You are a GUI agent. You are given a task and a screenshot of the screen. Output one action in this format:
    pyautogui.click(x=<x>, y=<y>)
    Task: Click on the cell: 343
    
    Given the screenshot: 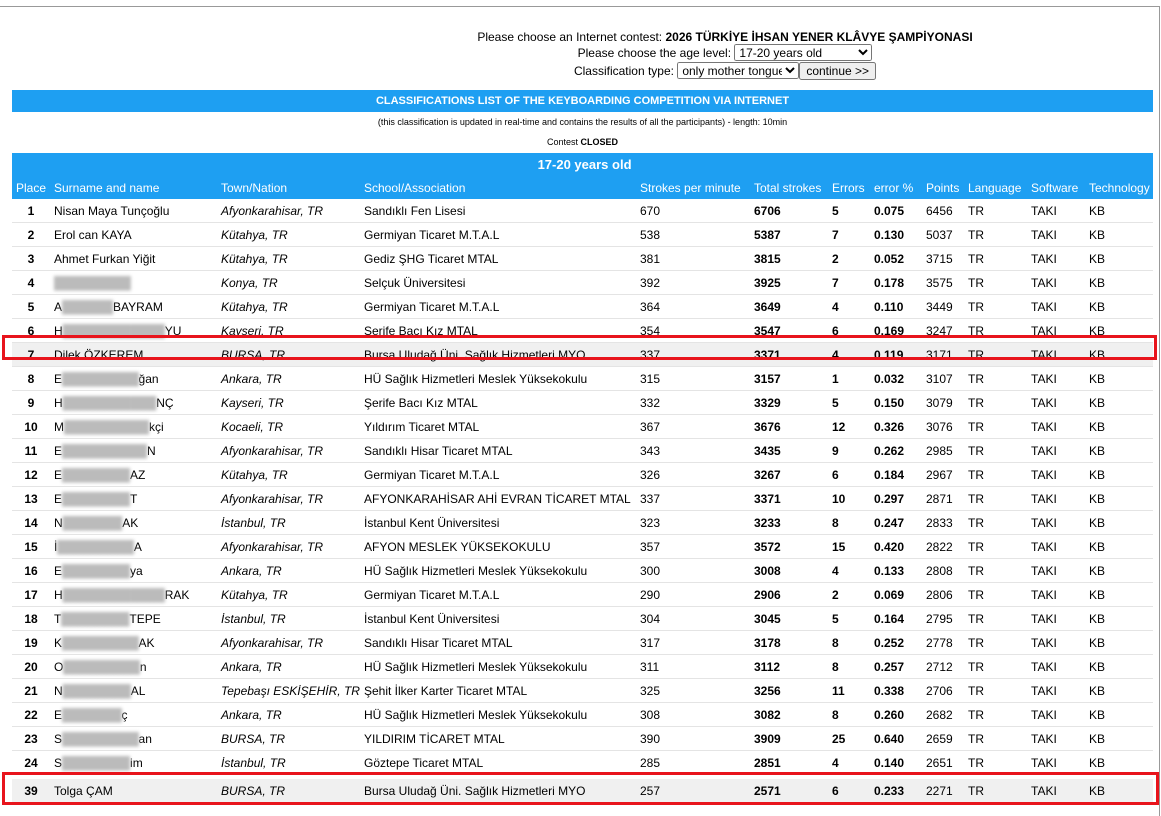 What is the action you would take?
    pyautogui.click(x=693, y=450)
    